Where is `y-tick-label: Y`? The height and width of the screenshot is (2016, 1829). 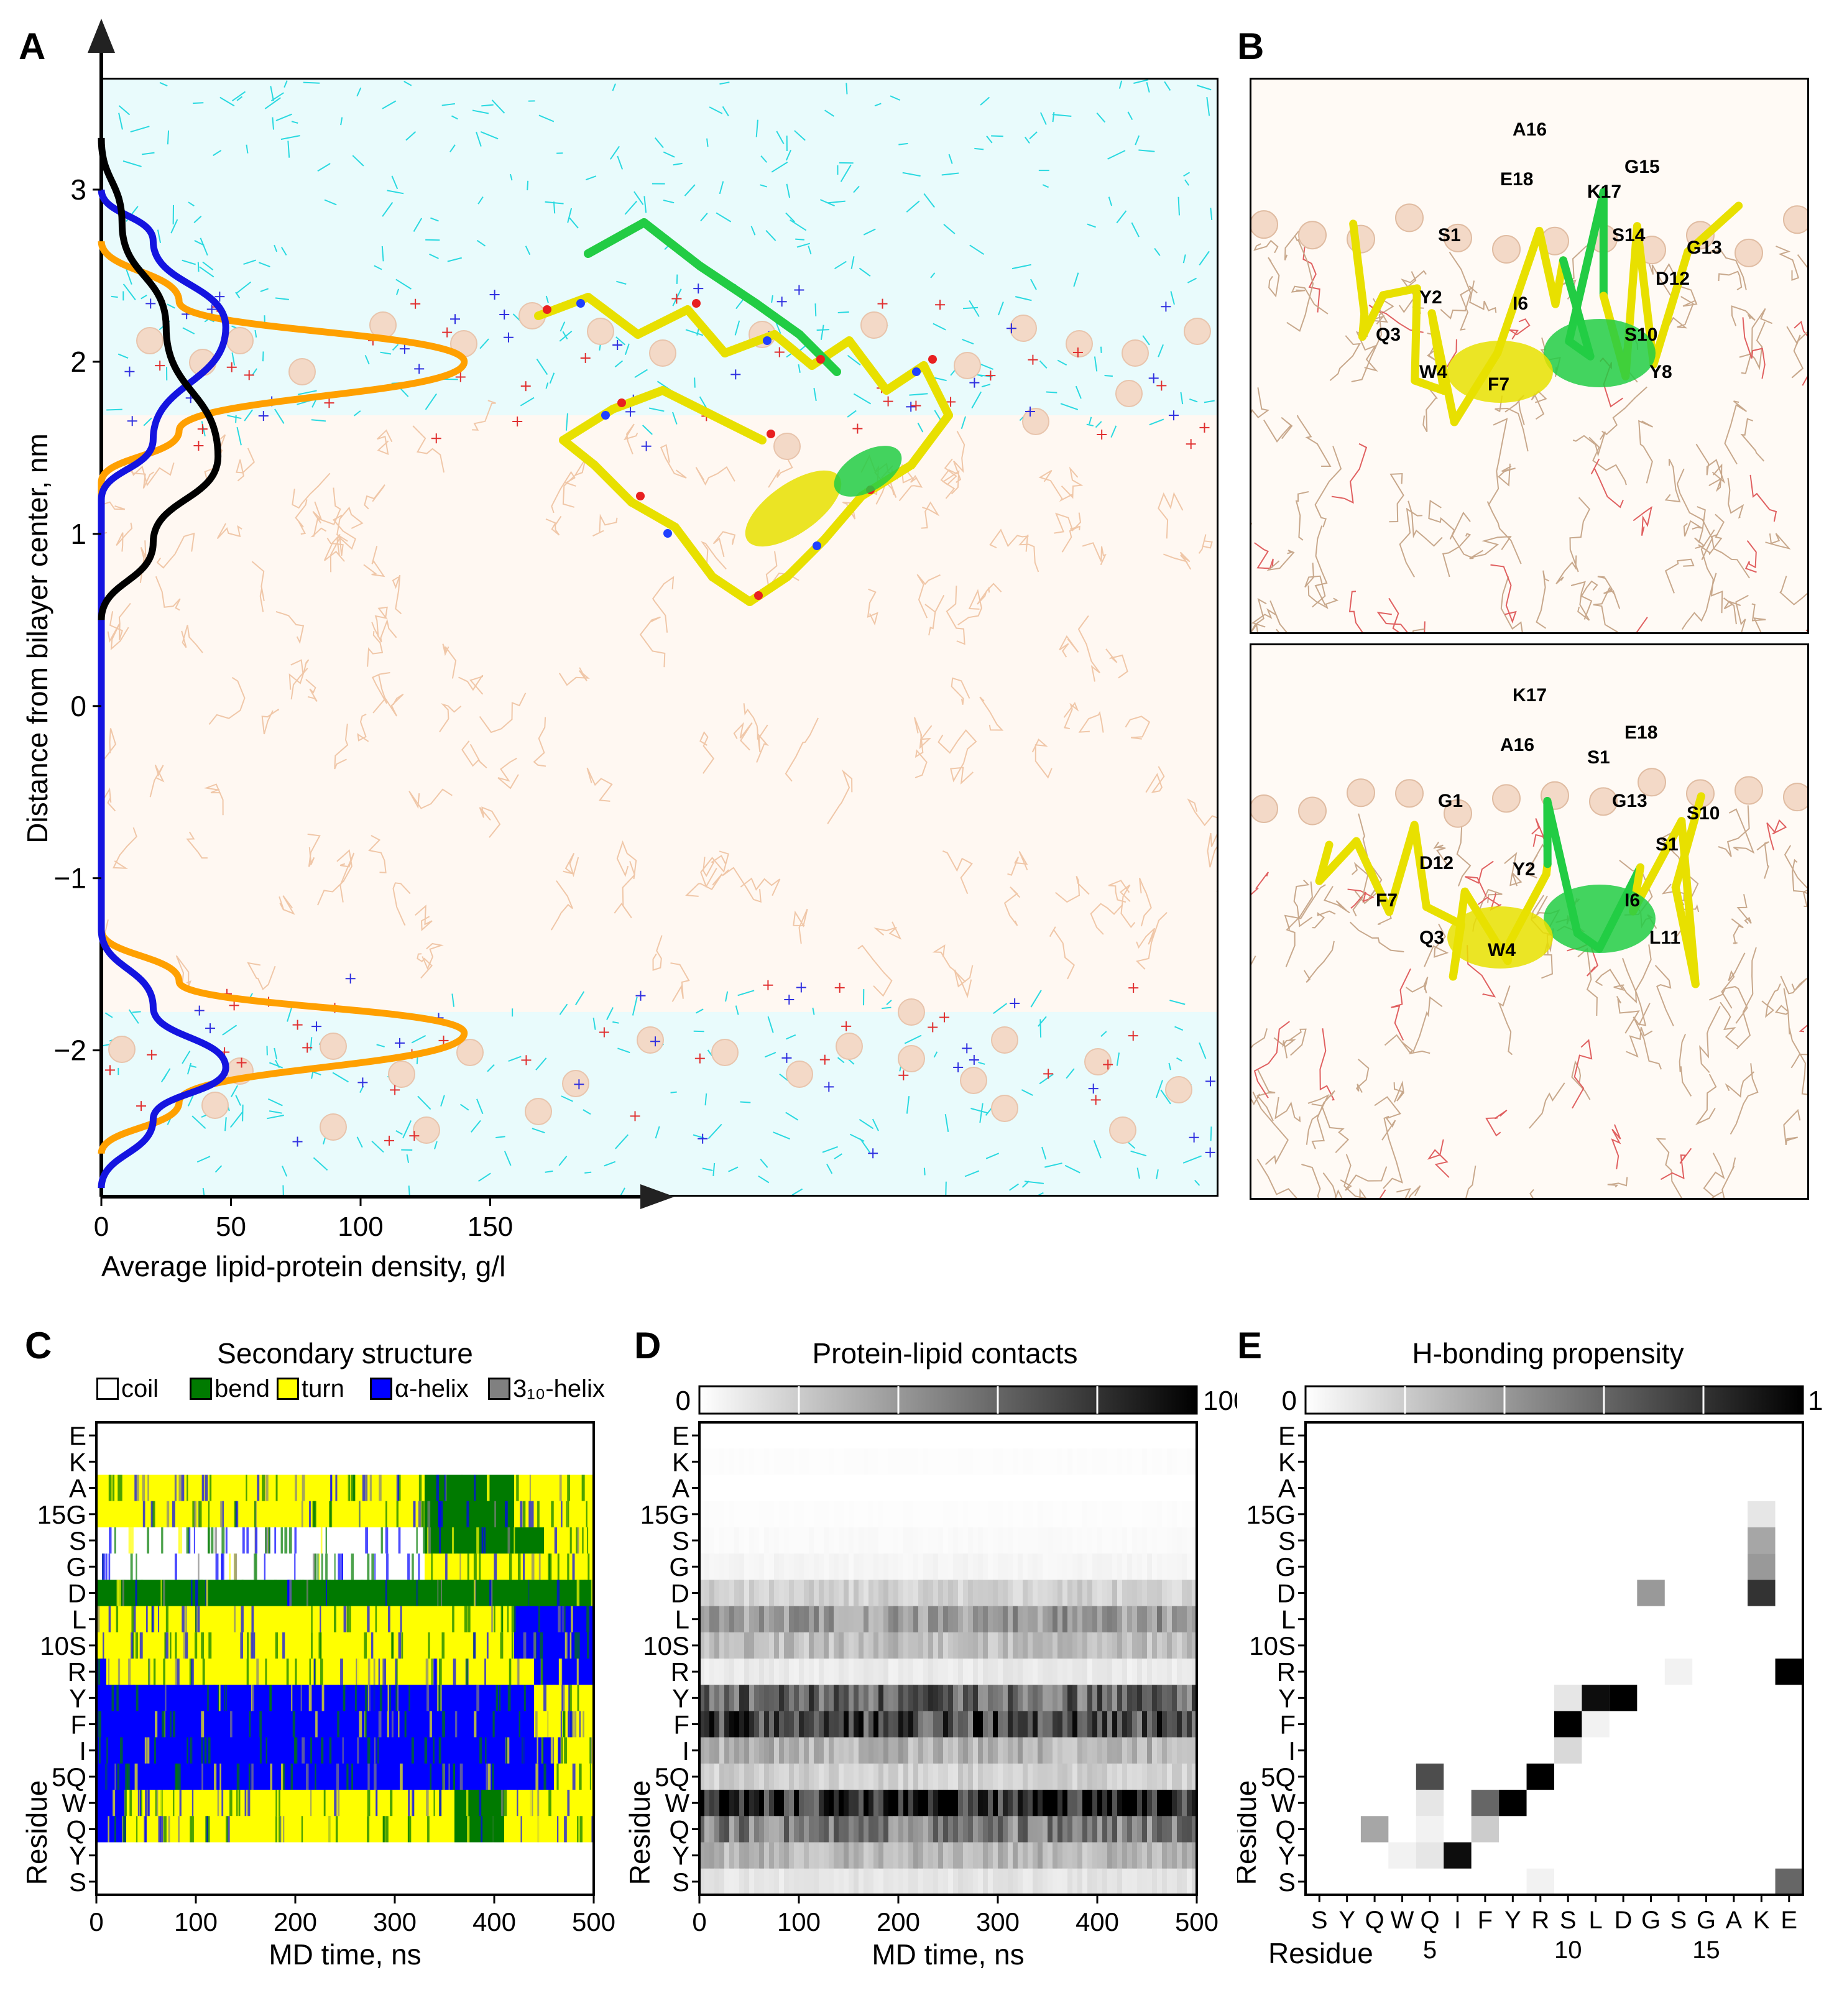
y-tick-label: Y is located at coordinates (1287, 1856).